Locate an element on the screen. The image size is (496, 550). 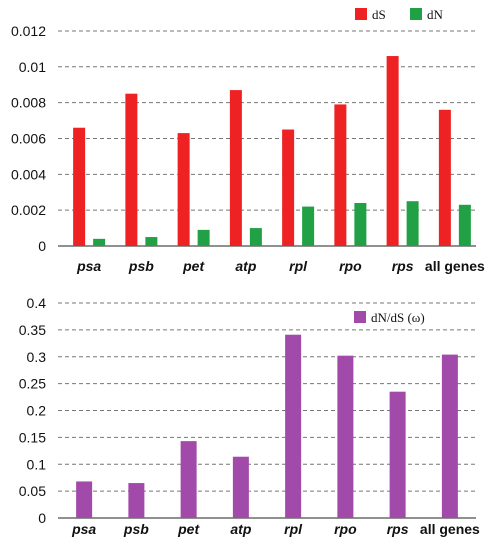
legend-label: dN/dS (ω) is located at coordinates (398, 317).